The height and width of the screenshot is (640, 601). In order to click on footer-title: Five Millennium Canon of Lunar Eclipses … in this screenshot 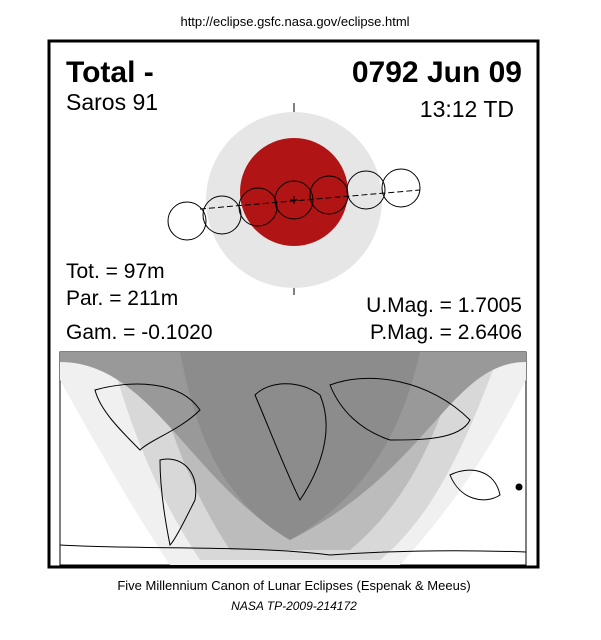, I will do `click(293, 585)`.